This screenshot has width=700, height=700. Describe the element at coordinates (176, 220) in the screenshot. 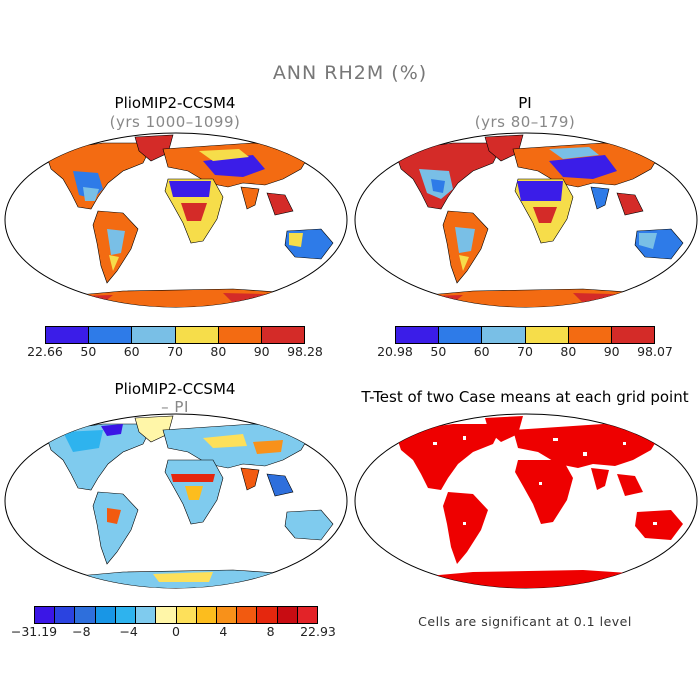

I see `map-tl` at that location.